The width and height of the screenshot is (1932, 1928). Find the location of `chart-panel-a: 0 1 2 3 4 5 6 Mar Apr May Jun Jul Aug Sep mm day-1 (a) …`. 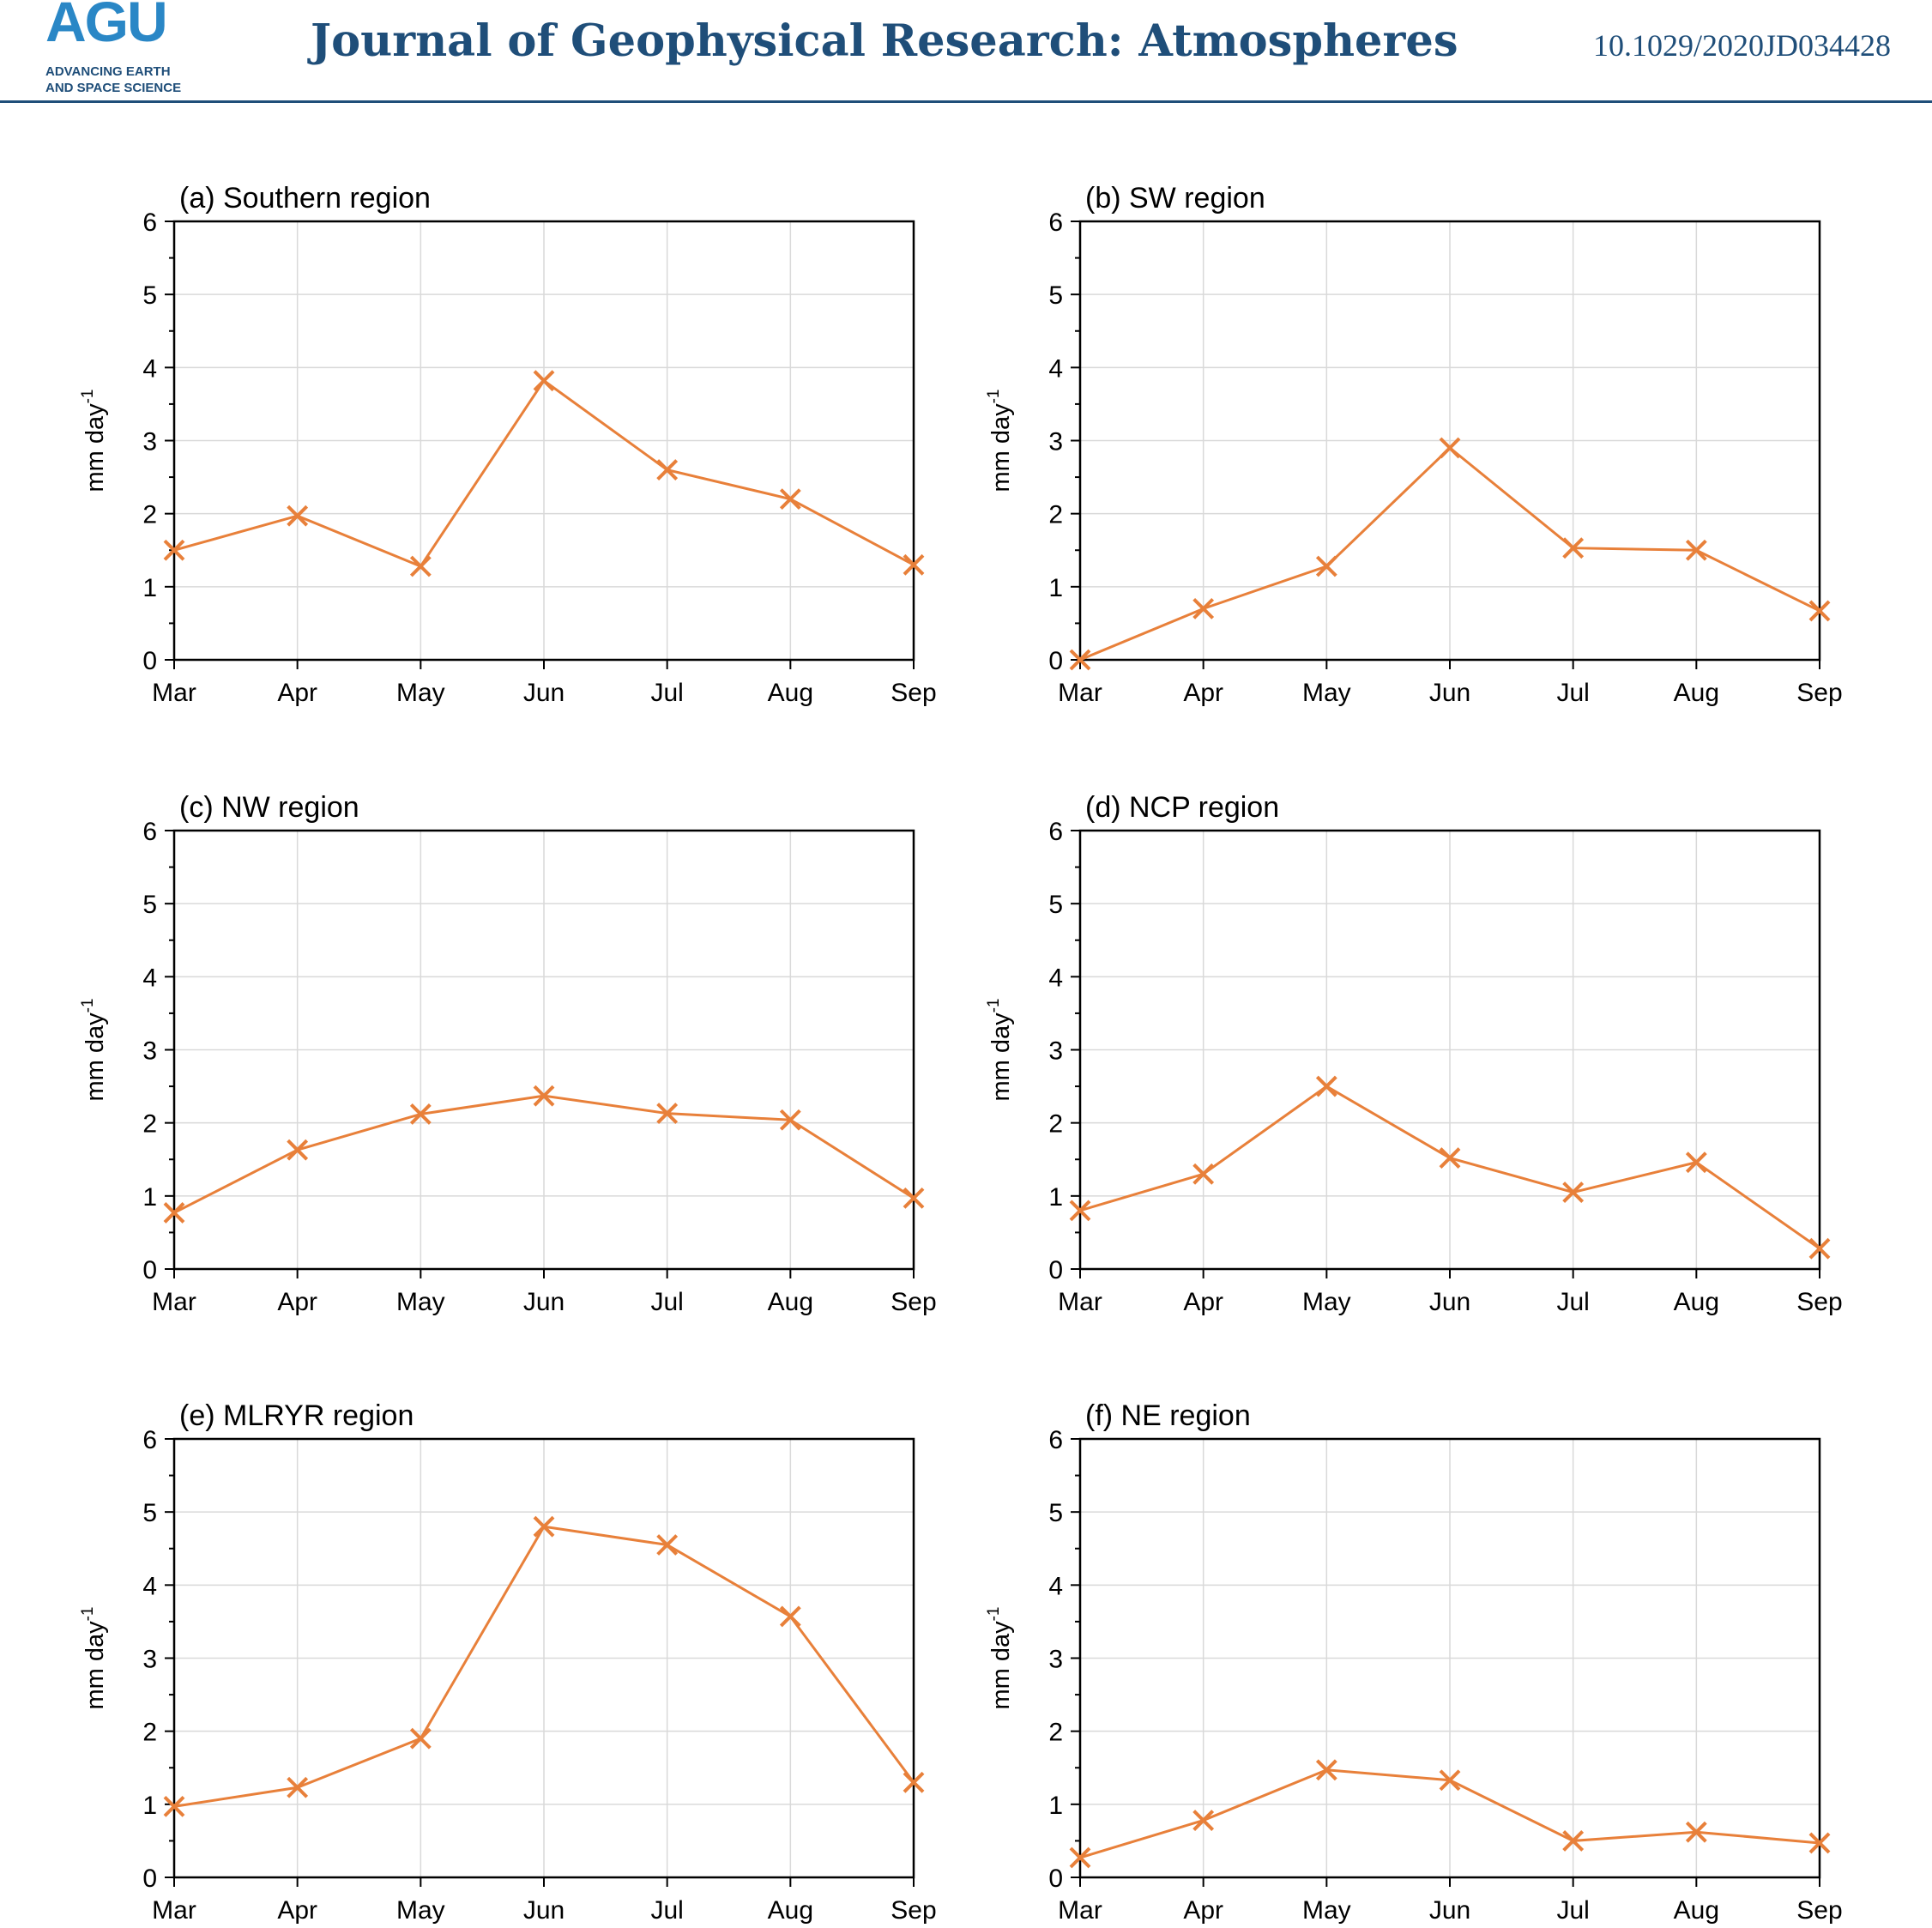

chart-panel-a: 0 1 2 3 4 5 6 Mar Apr May Jun Jul Aug Sep mm day-1 (a) … is located at coordinates (508, 444).